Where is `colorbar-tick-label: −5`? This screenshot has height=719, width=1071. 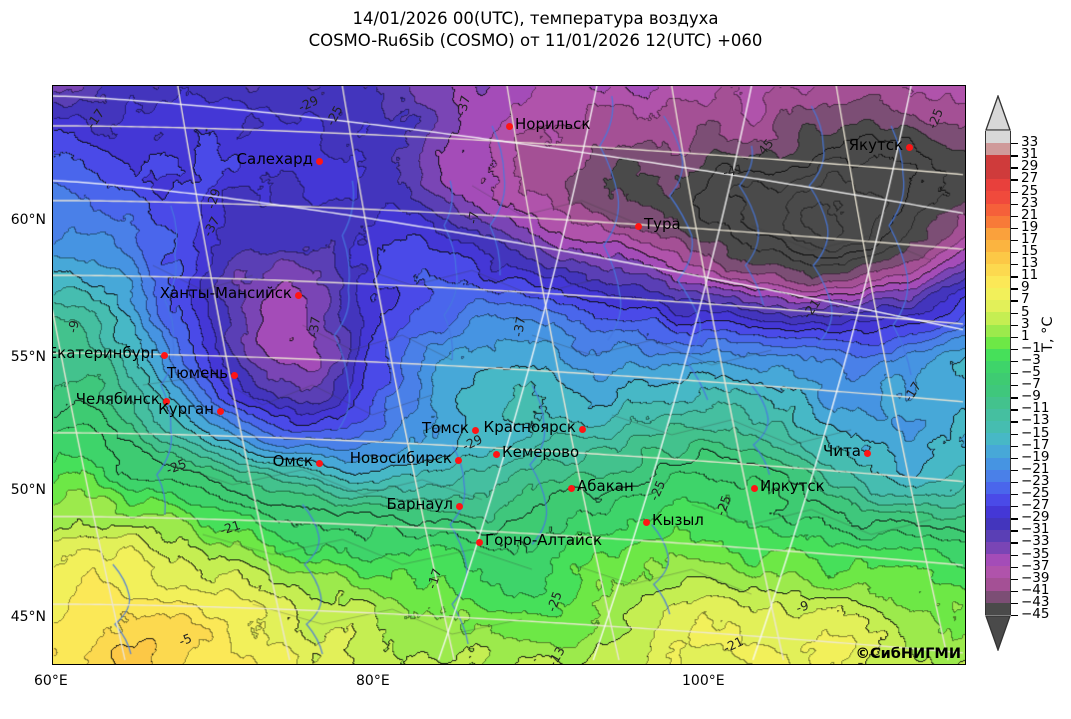 colorbar-tick-label: −5 is located at coordinates (1031, 372).